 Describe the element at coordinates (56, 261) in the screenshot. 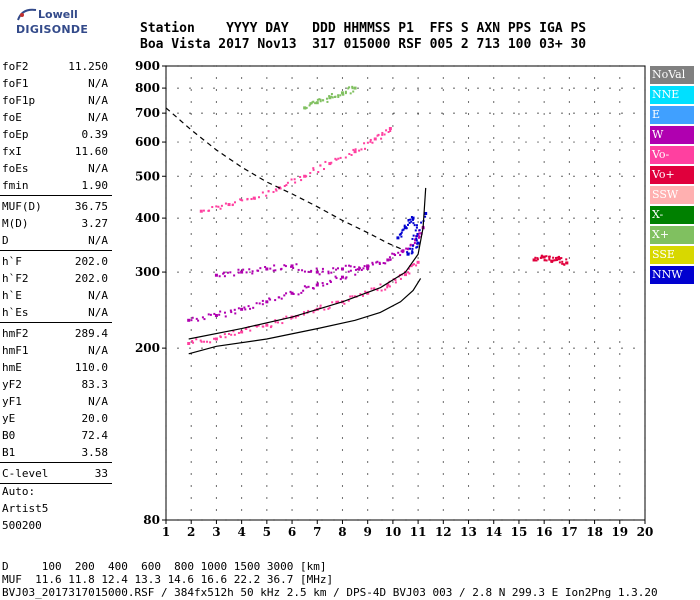

I see `param-row-h-f: h`F 202.0` at that location.